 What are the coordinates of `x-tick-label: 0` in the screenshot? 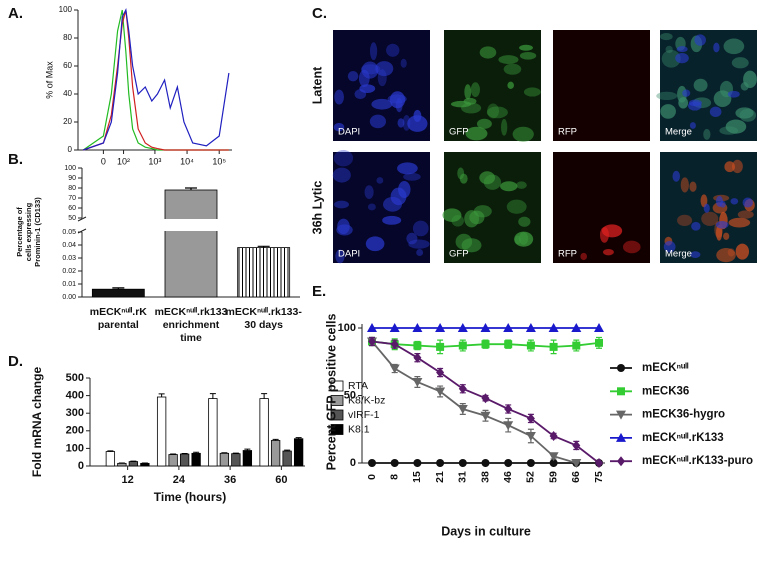 It's located at (103, 161).